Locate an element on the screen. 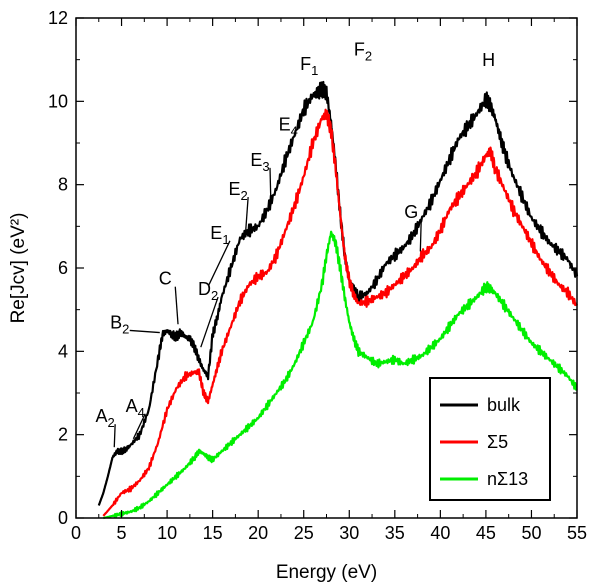 Image resolution: width=600 pixels, height=586 pixels. x-tick-label: 5 is located at coordinates (122, 533).